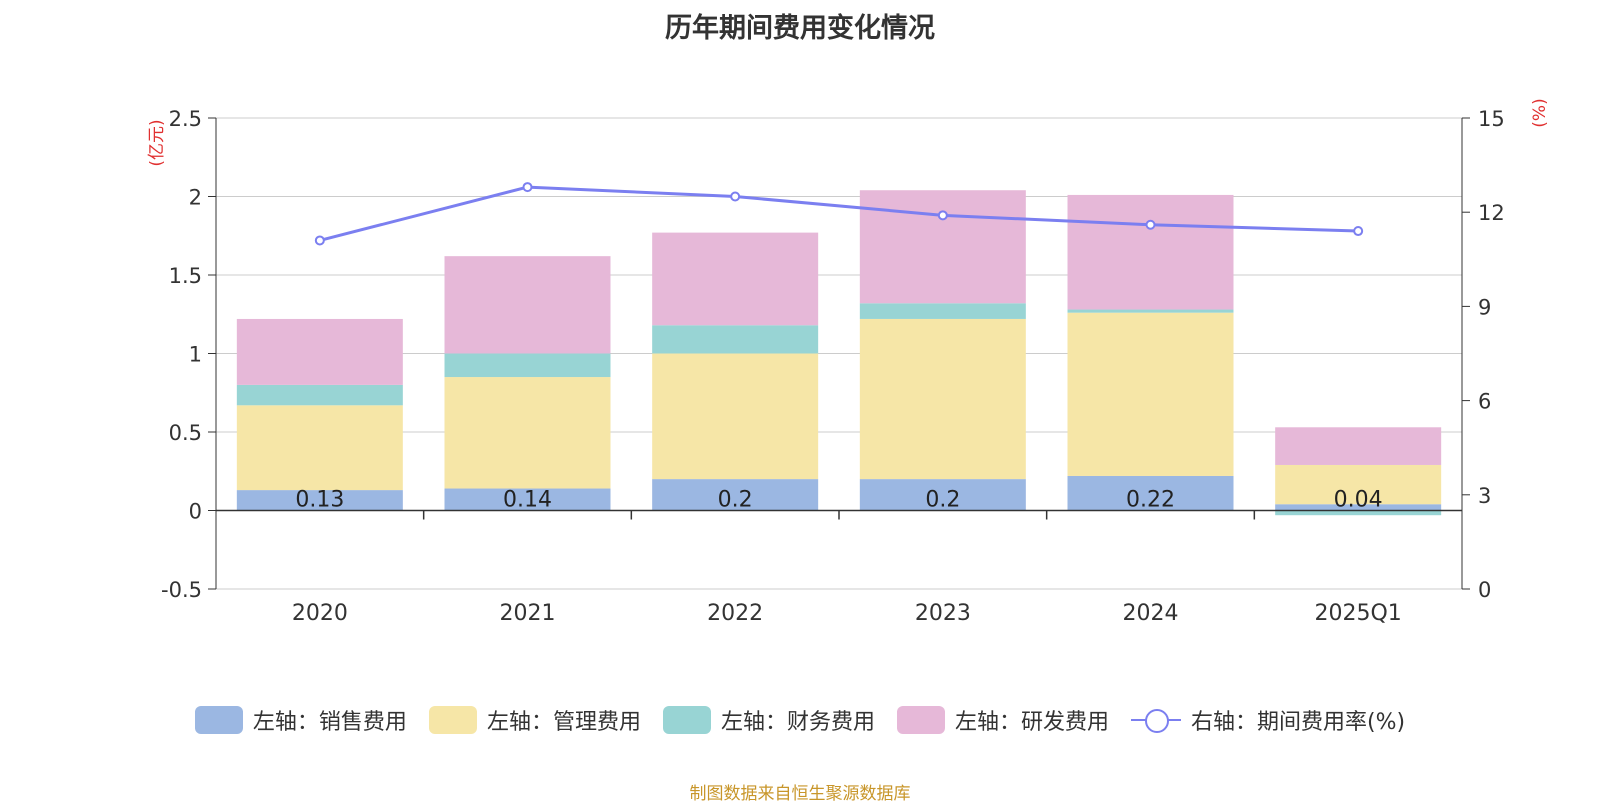  Describe the element at coordinates (800, 28) in the screenshot. I see `chart-title: 历年期间费用变化情况` at that location.